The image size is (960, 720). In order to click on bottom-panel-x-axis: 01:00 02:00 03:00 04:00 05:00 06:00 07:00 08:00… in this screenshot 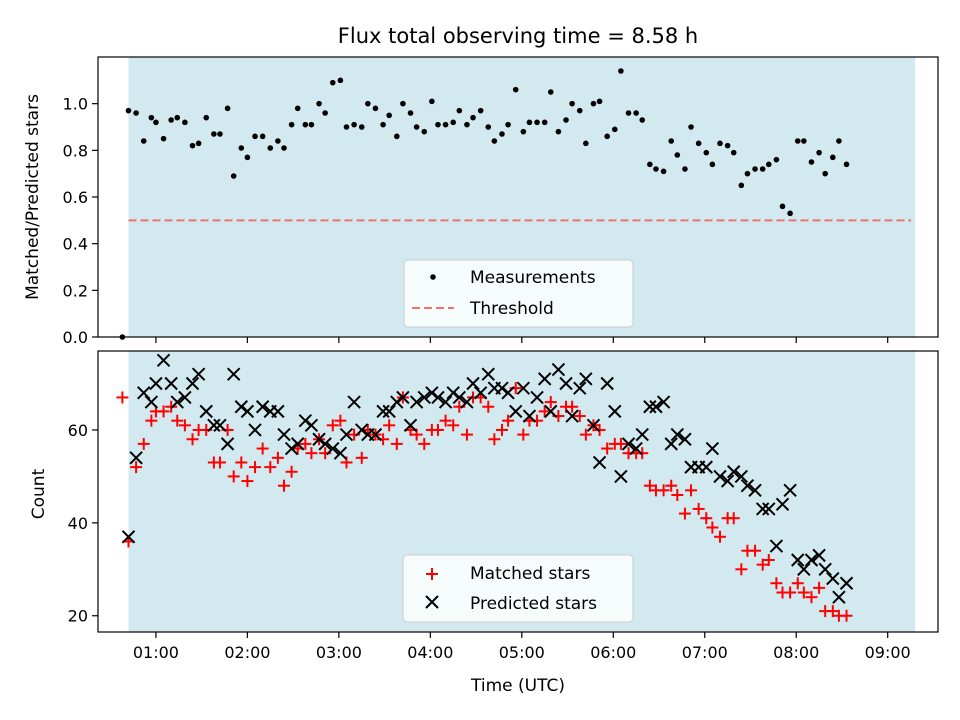, I will do `click(522, 647)`.